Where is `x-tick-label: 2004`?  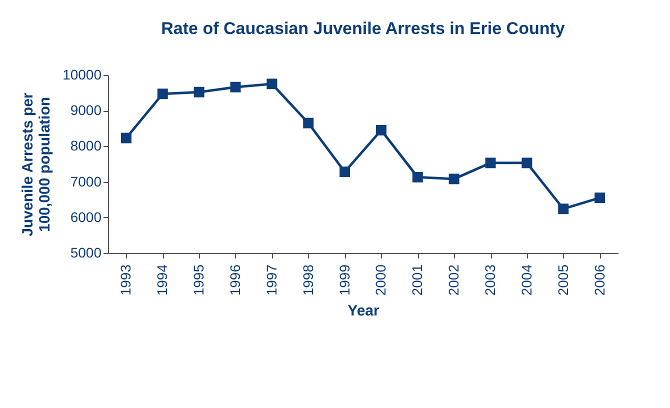 x-tick-label: 2004 is located at coordinates (526, 280).